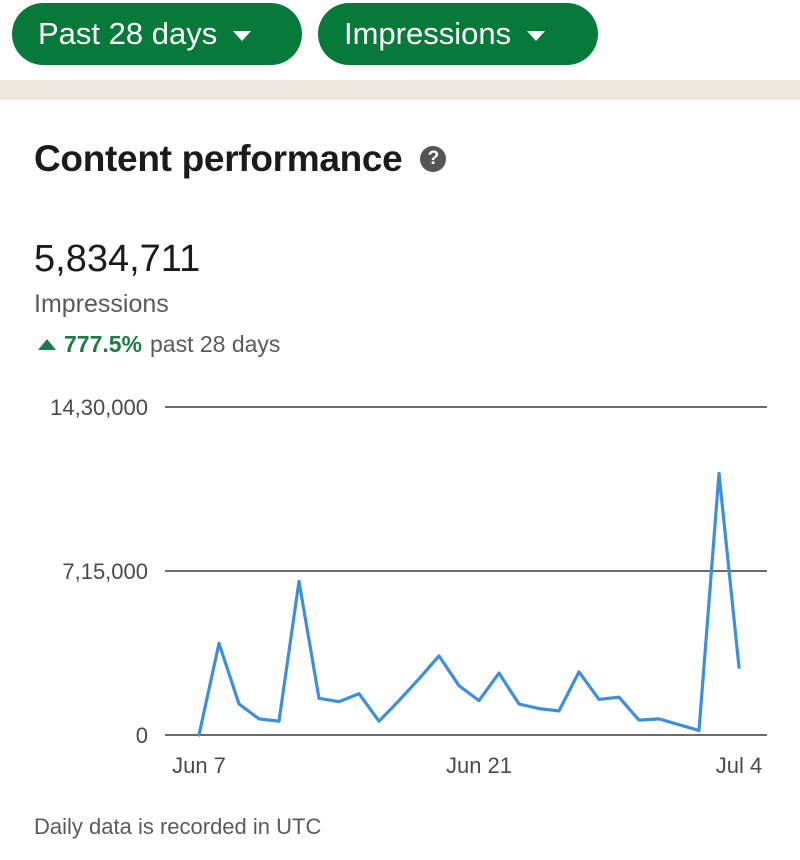 The image size is (800, 860). Describe the element at coordinates (99, 407) in the screenshot. I see `y-tick-label: 14,30,000` at that location.